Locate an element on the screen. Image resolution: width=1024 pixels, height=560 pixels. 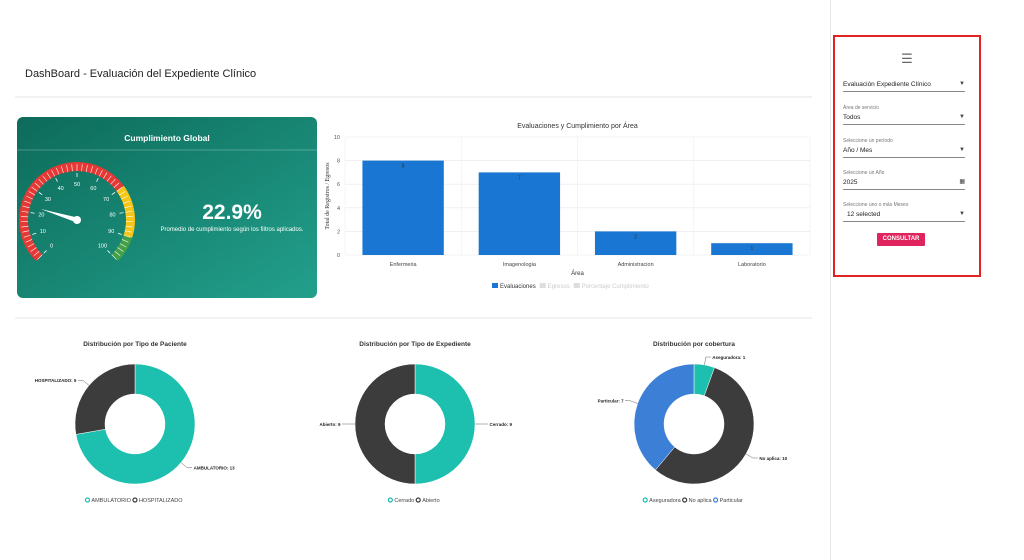
gauge-title: Cumplimiento Global is located at coordinates (166, 138).